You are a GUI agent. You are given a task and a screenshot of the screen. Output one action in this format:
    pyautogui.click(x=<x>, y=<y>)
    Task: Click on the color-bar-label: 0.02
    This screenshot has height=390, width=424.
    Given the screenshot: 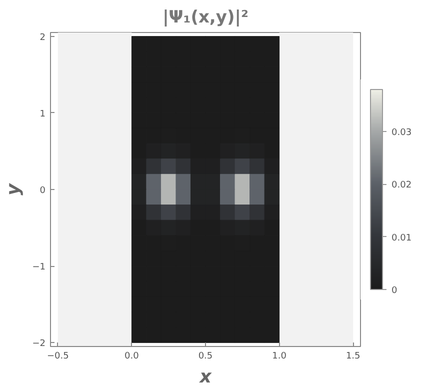 What is the action you would take?
    pyautogui.click(x=402, y=185)
    